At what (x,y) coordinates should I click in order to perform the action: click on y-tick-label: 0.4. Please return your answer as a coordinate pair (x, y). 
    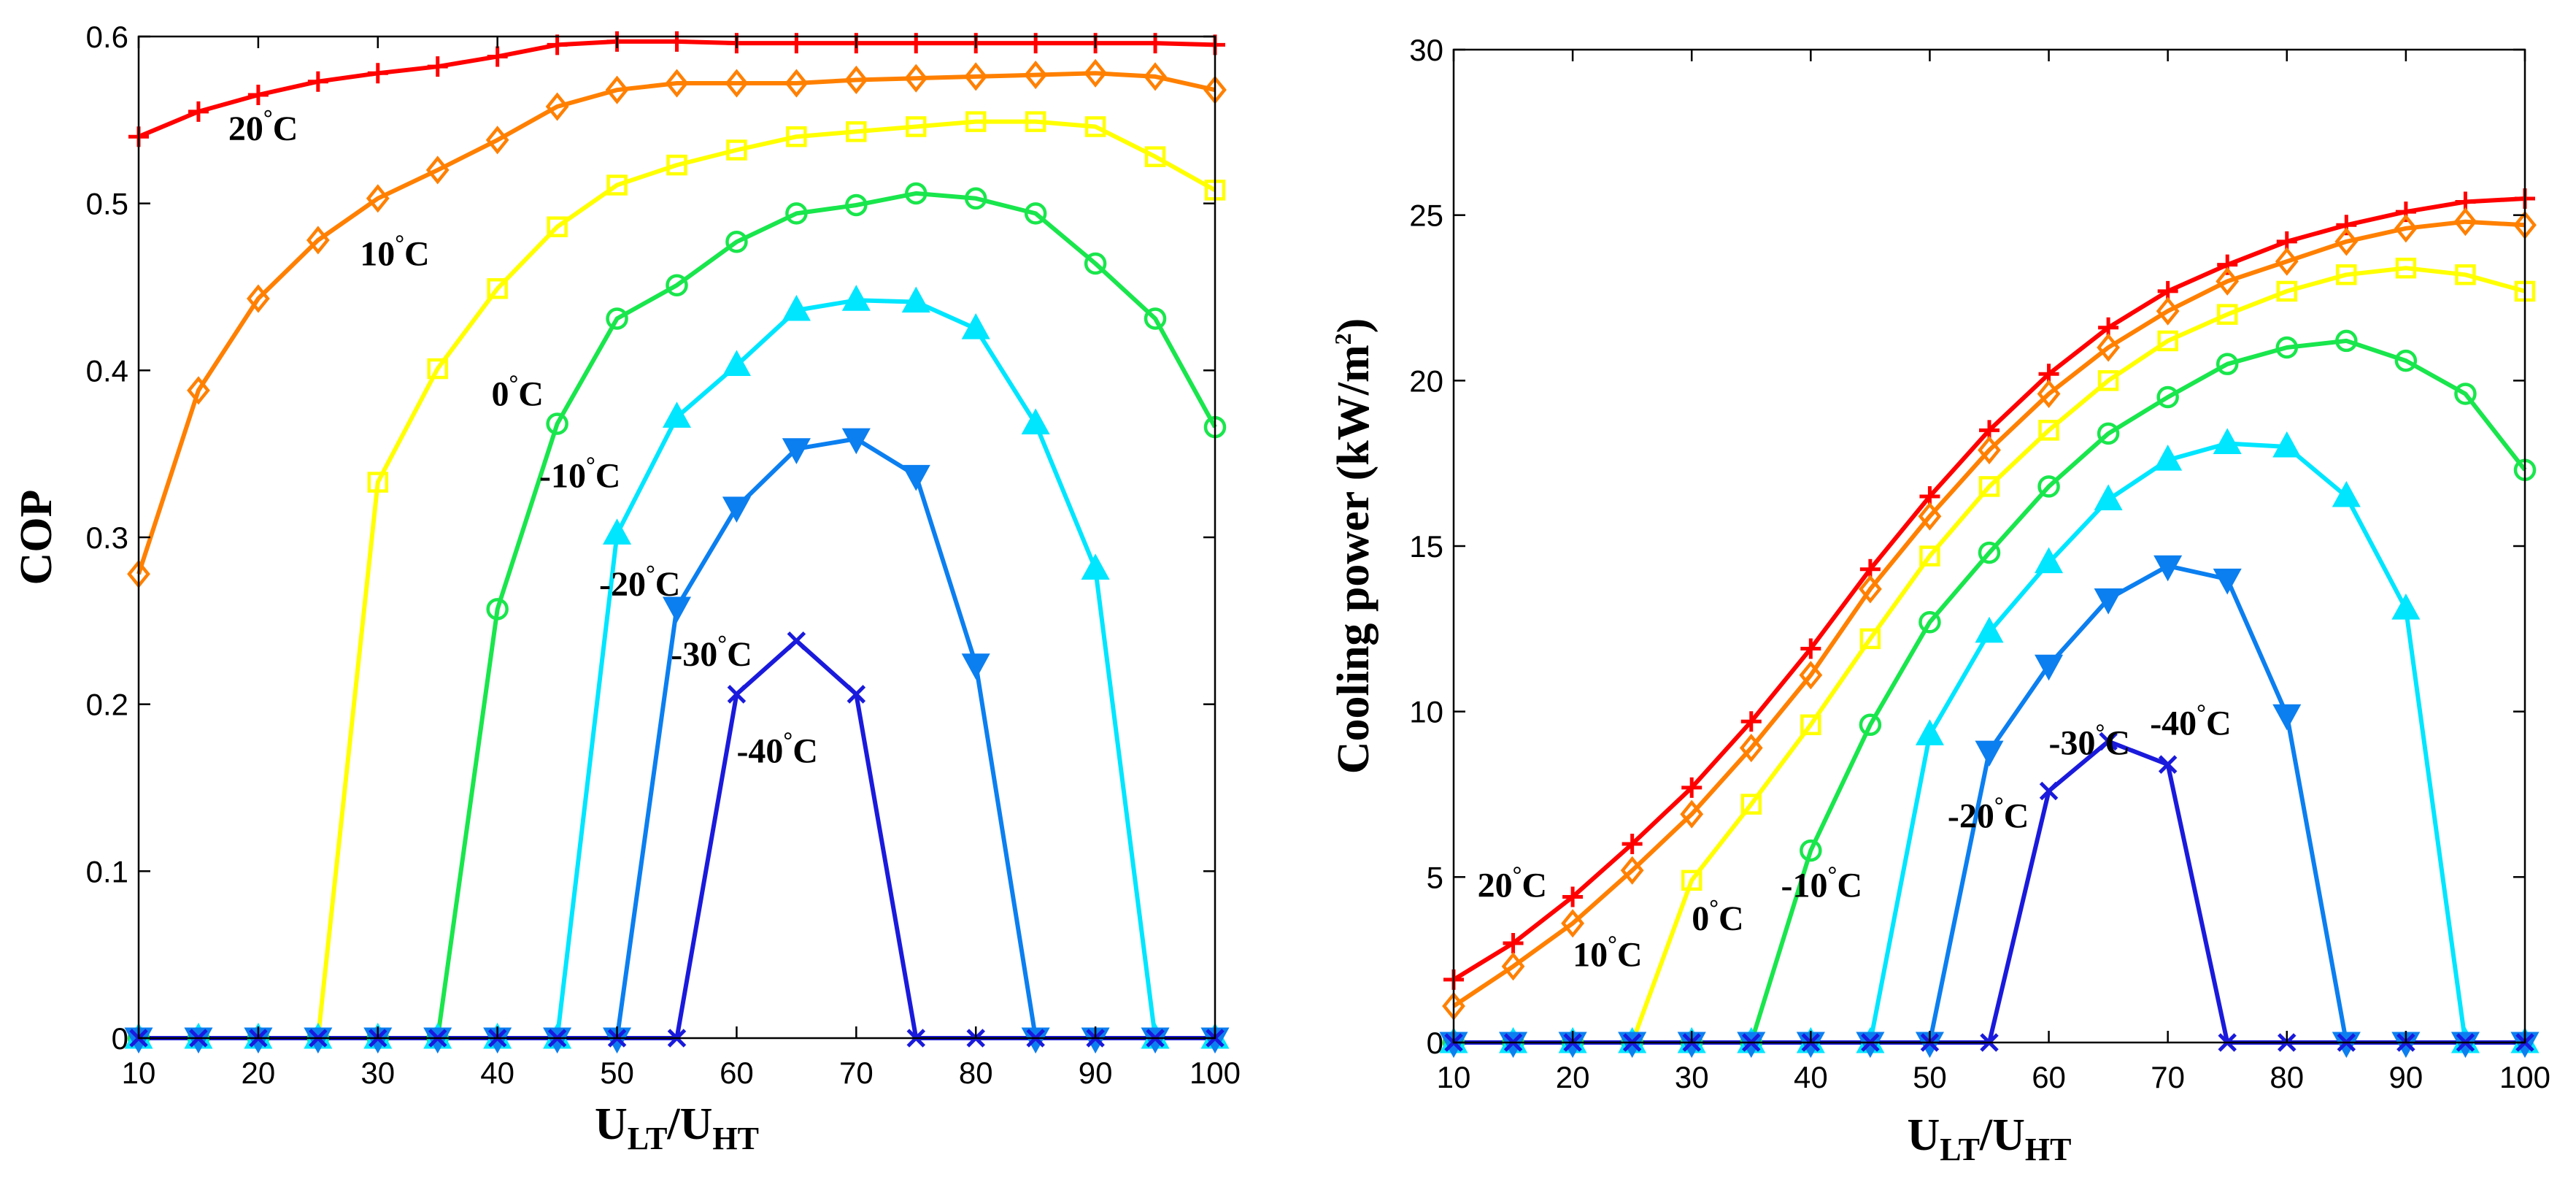
    Looking at the image, I should click on (107, 370).